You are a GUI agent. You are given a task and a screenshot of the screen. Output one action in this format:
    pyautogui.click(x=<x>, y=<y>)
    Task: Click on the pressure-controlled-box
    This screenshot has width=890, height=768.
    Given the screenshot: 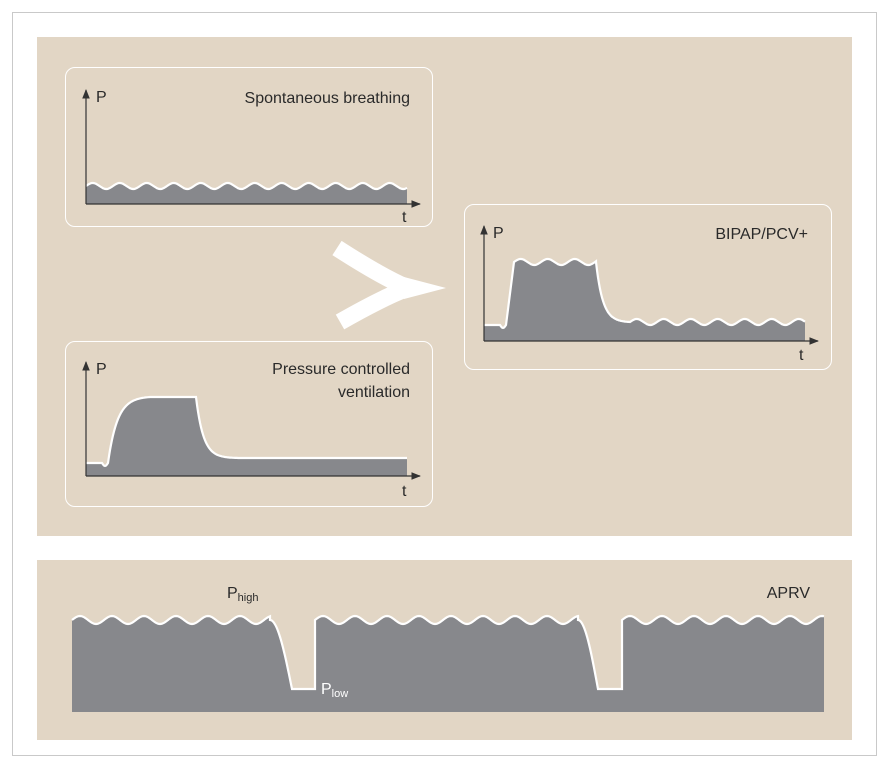 What is the action you would take?
    pyautogui.click(x=249, y=424)
    